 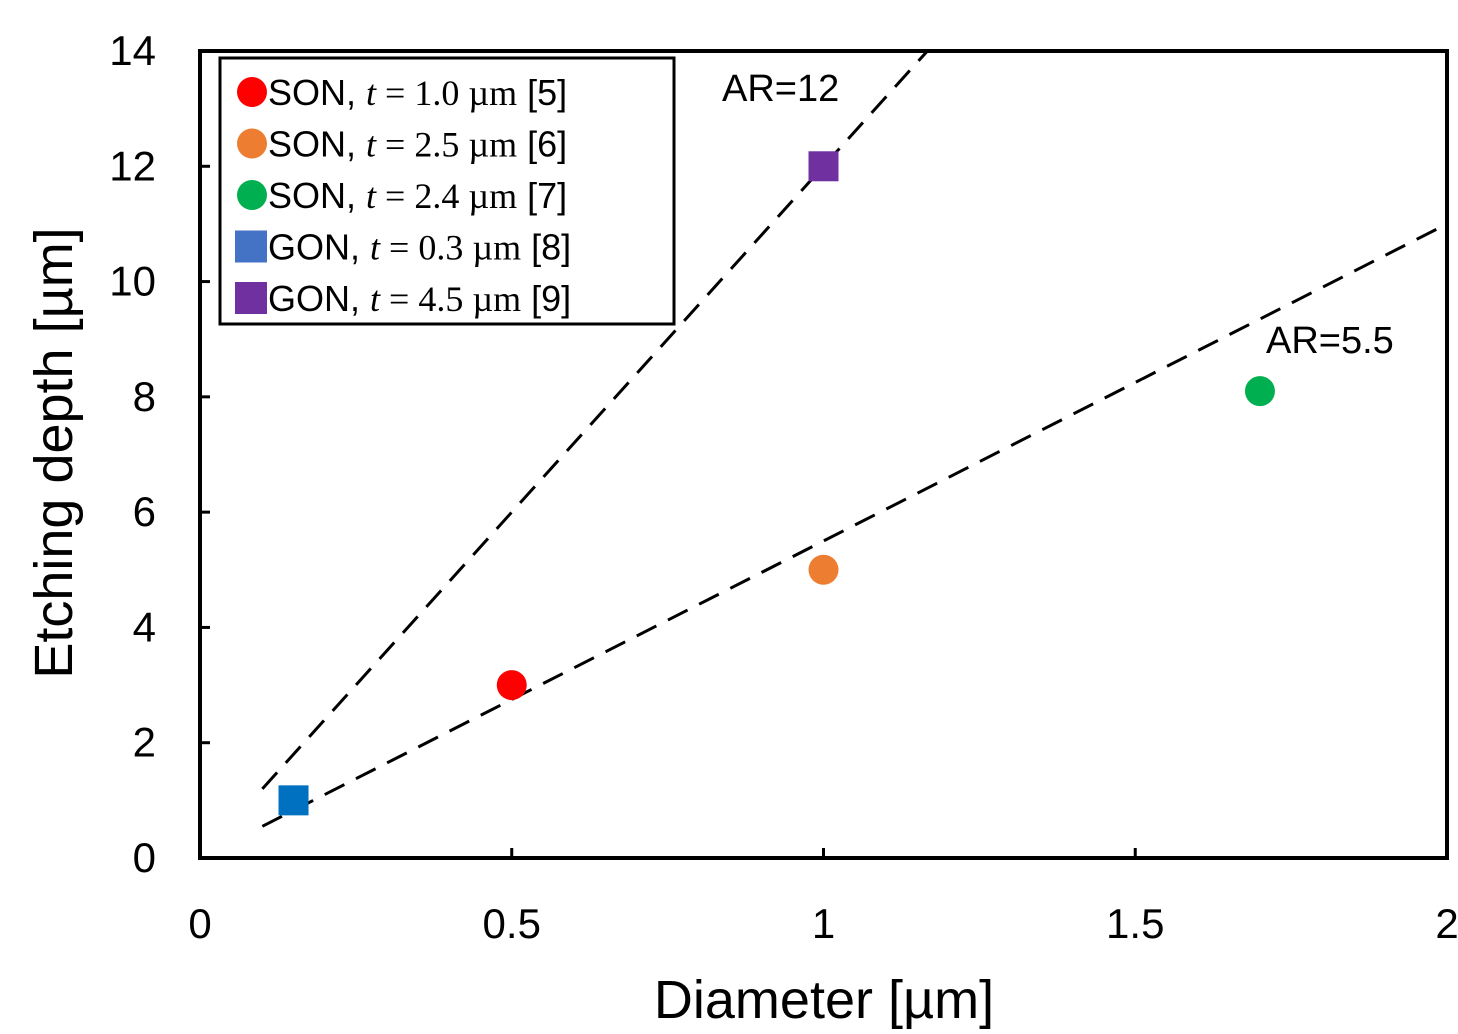 I want to click on legend-label: SON, t = 2.4 µm [7], so click(x=417, y=195).